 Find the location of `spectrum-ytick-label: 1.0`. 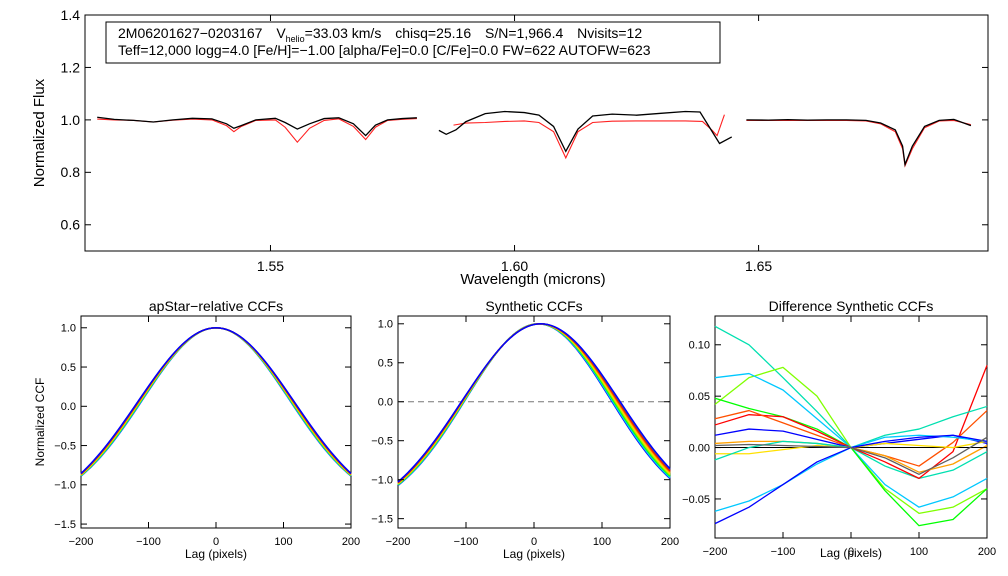

spectrum-ytick-label: 1.0 is located at coordinates (71, 120).